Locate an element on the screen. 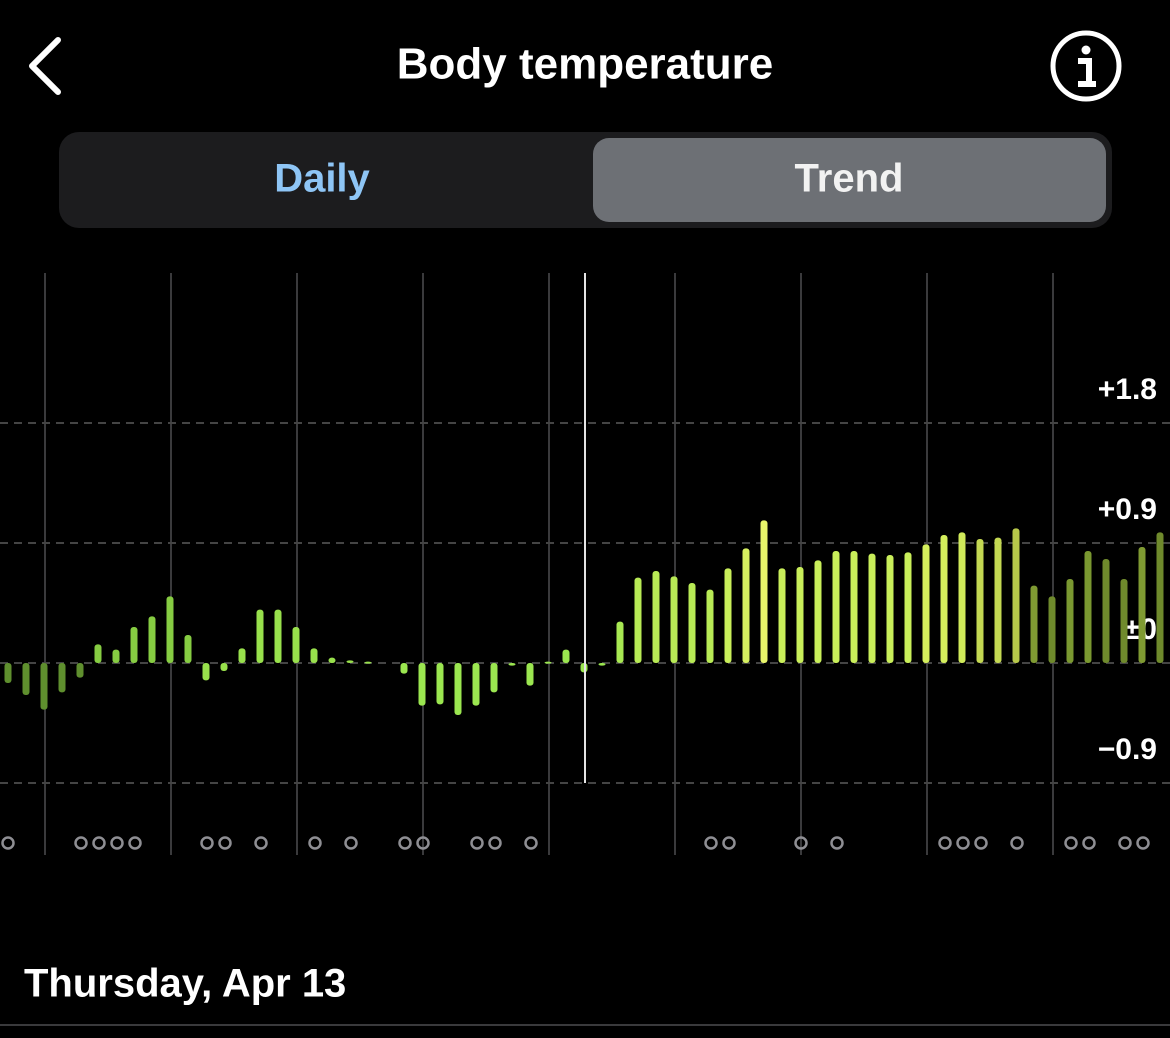 The width and height of the screenshot is (1170, 1038). y-tick-label: +0.9 is located at coordinates (1127, 509).